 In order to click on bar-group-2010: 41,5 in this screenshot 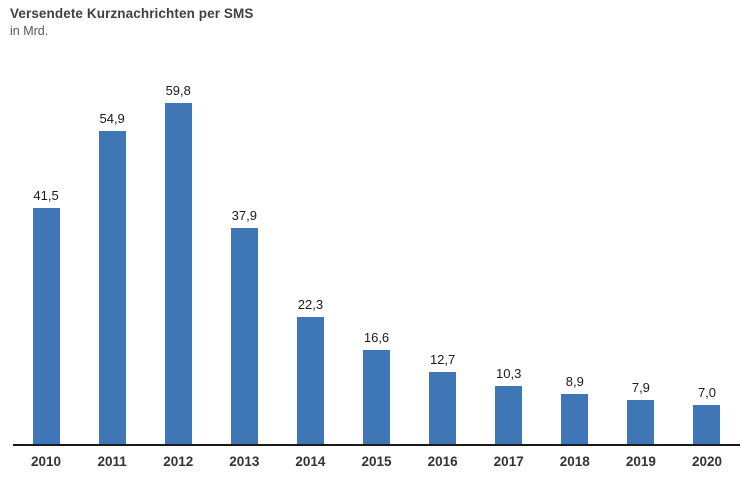, I will do `click(46, 252)`.